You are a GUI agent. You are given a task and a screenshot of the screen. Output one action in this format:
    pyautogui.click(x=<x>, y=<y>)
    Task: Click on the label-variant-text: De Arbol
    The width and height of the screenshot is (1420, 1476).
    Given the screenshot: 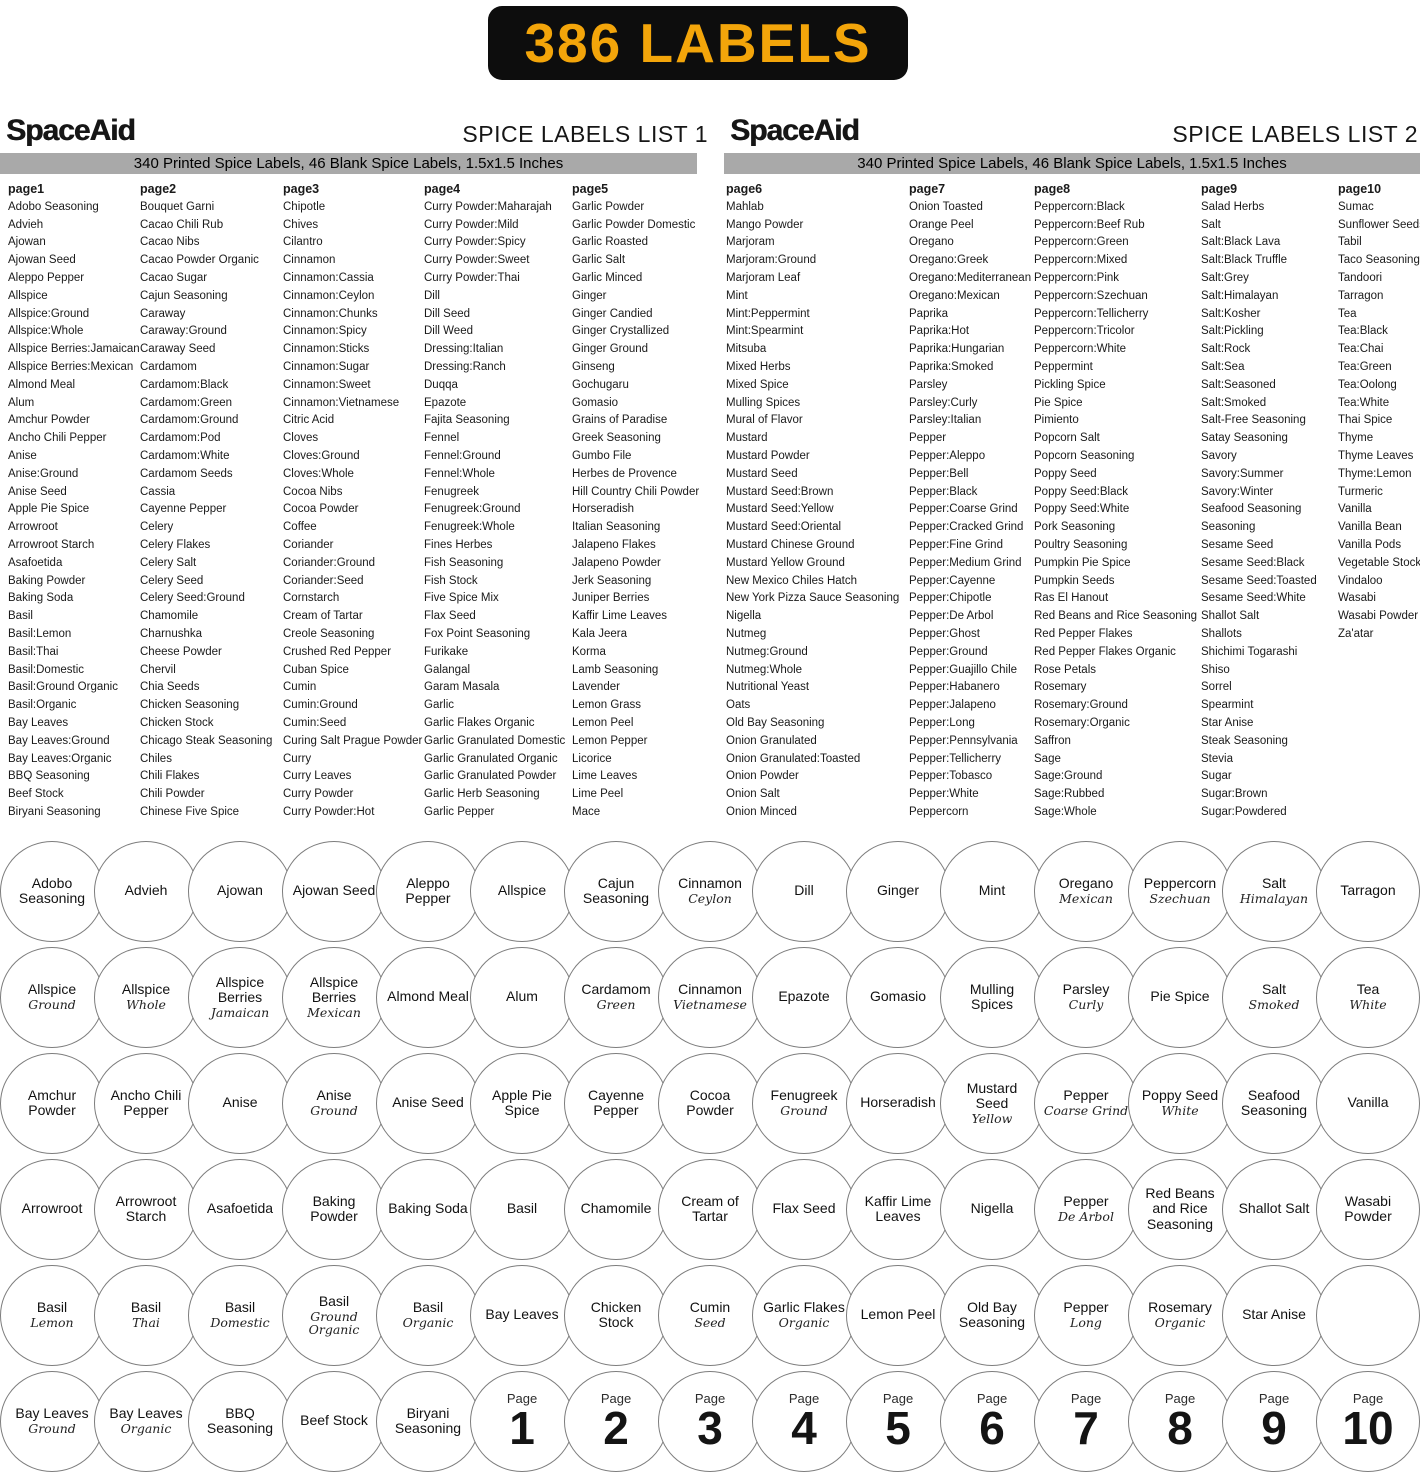 What is the action you would take?
    pyautogui.click(x=1086, y=1217)
    